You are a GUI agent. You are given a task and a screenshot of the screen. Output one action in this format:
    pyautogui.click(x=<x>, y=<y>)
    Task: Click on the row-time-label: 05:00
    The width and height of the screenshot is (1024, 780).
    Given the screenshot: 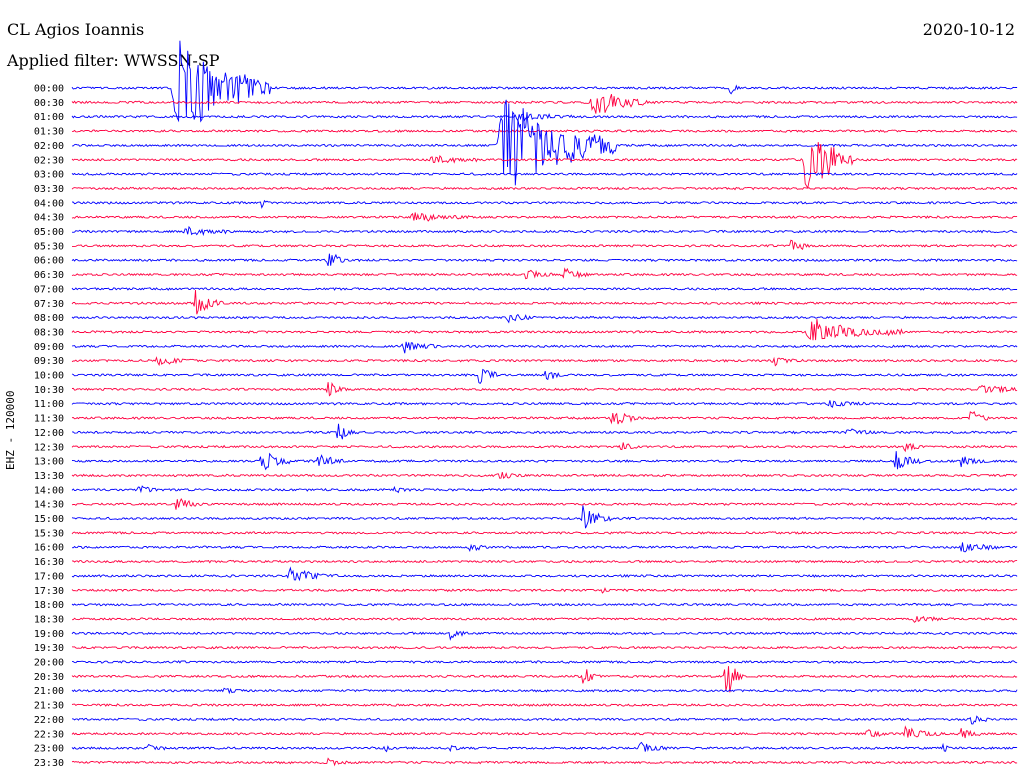 What is the action you would take?
    pyautogui.click(x=49, y=232)
    